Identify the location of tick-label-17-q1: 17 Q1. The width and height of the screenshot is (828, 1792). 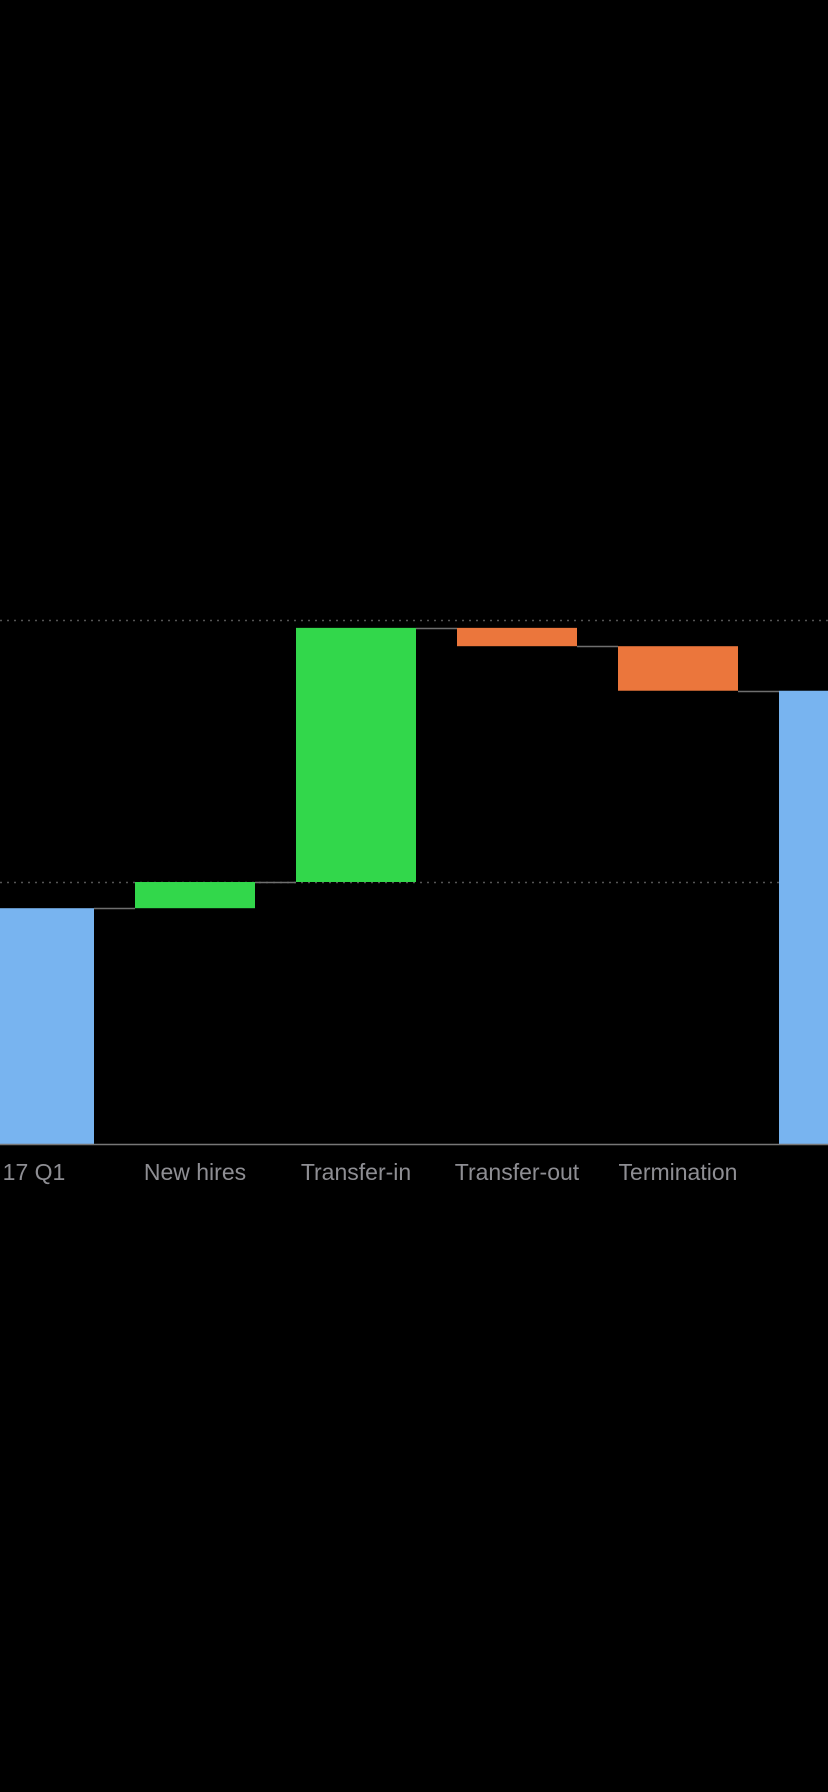
(34, 1172).